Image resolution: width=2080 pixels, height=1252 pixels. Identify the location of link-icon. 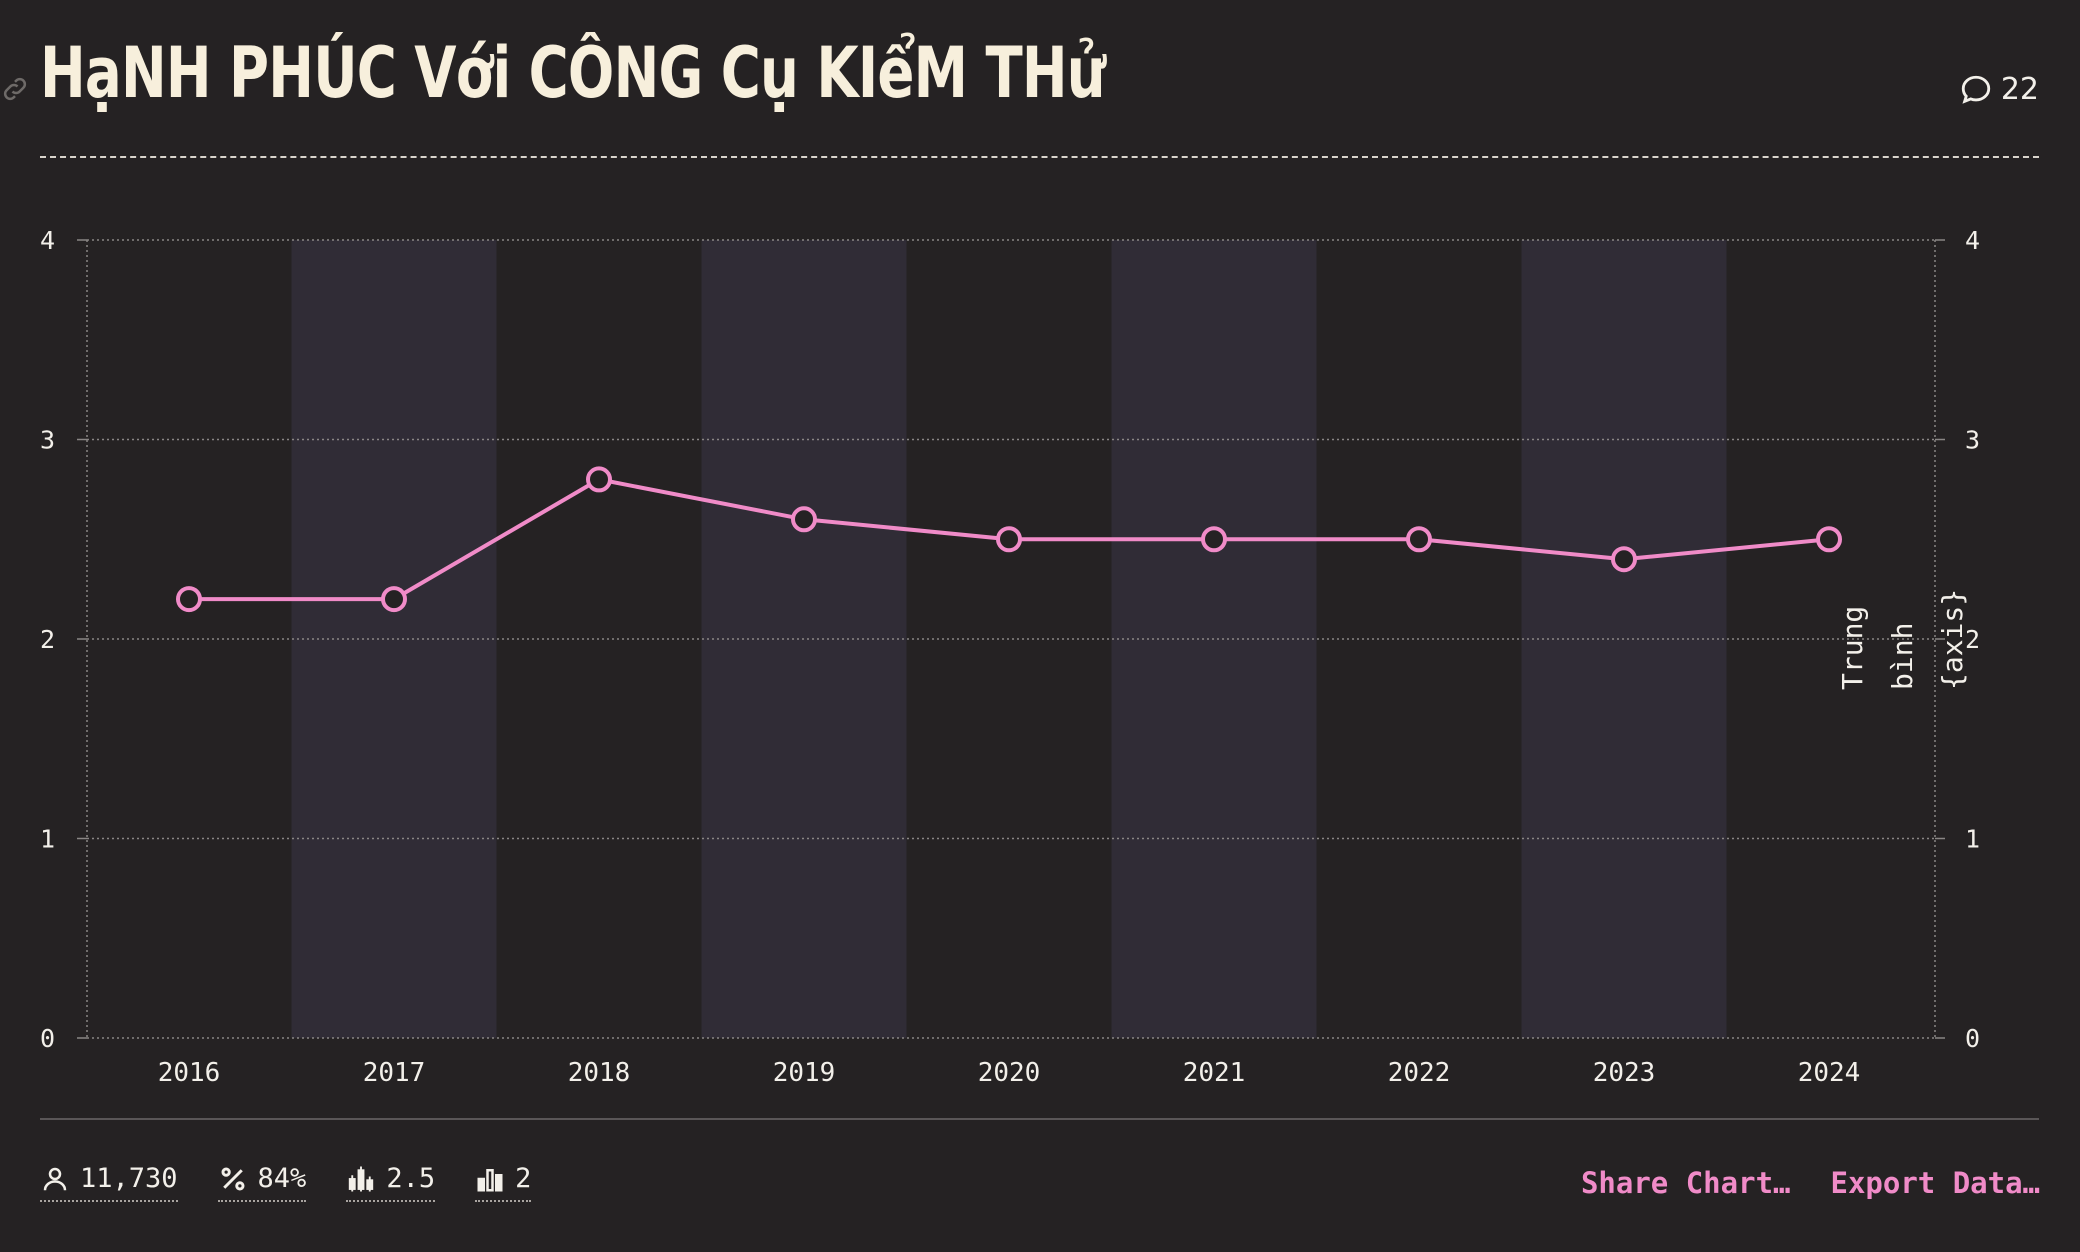
(15, 89).